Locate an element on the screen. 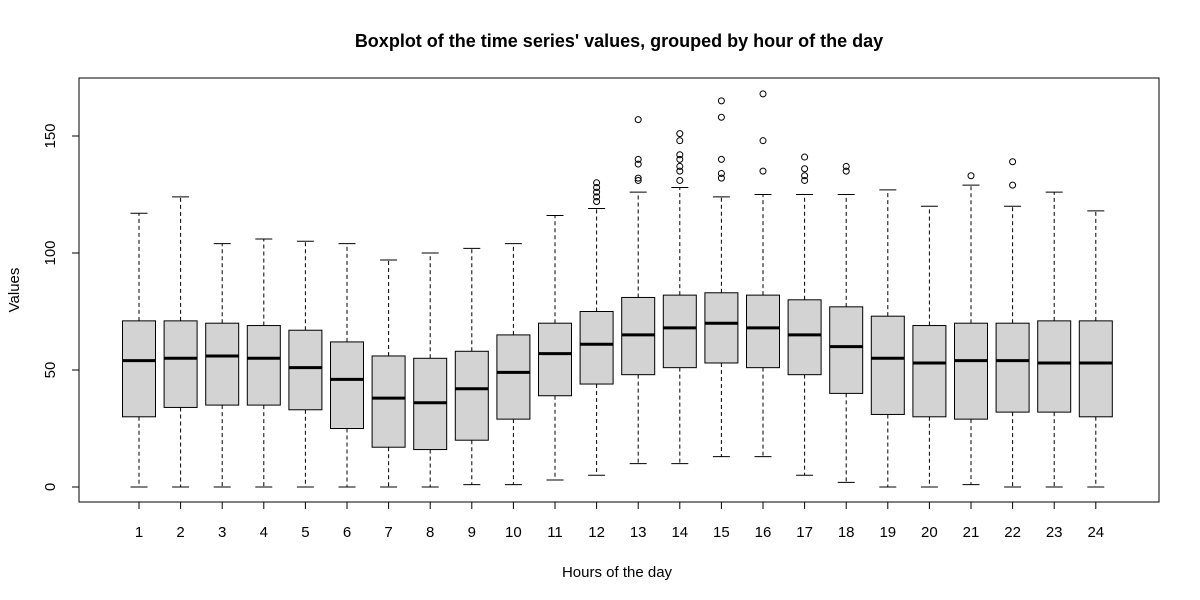 This screenshot has height=600, width=1200. x-tick-label: 15 is located at coordinates (721, 532).